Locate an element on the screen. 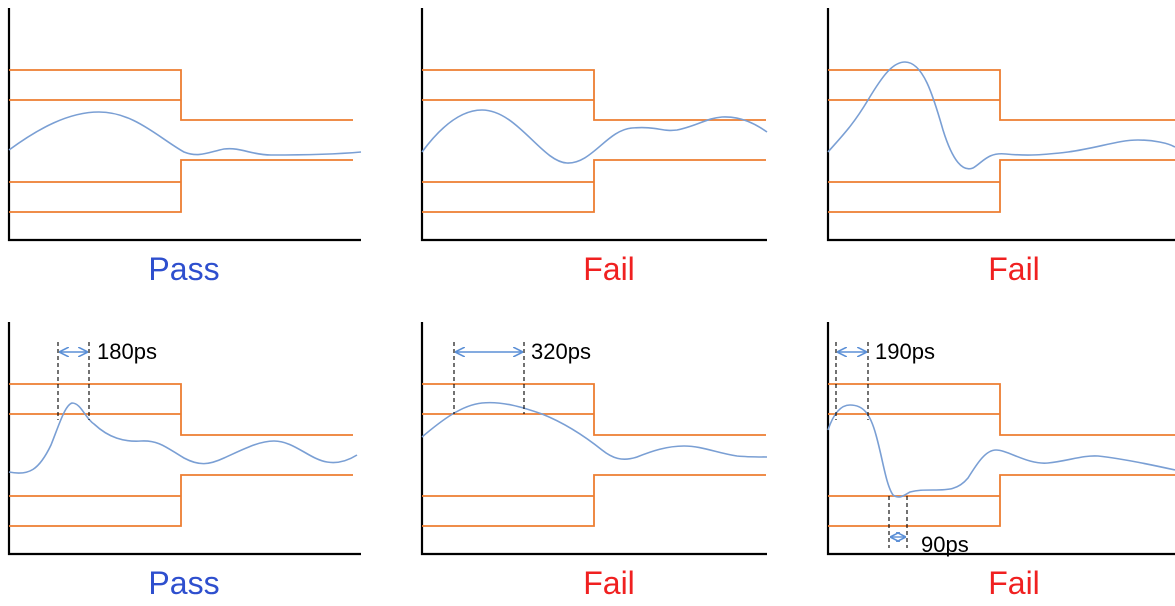  panel-4-verdict: Pass is located at coordinates (183, 583).